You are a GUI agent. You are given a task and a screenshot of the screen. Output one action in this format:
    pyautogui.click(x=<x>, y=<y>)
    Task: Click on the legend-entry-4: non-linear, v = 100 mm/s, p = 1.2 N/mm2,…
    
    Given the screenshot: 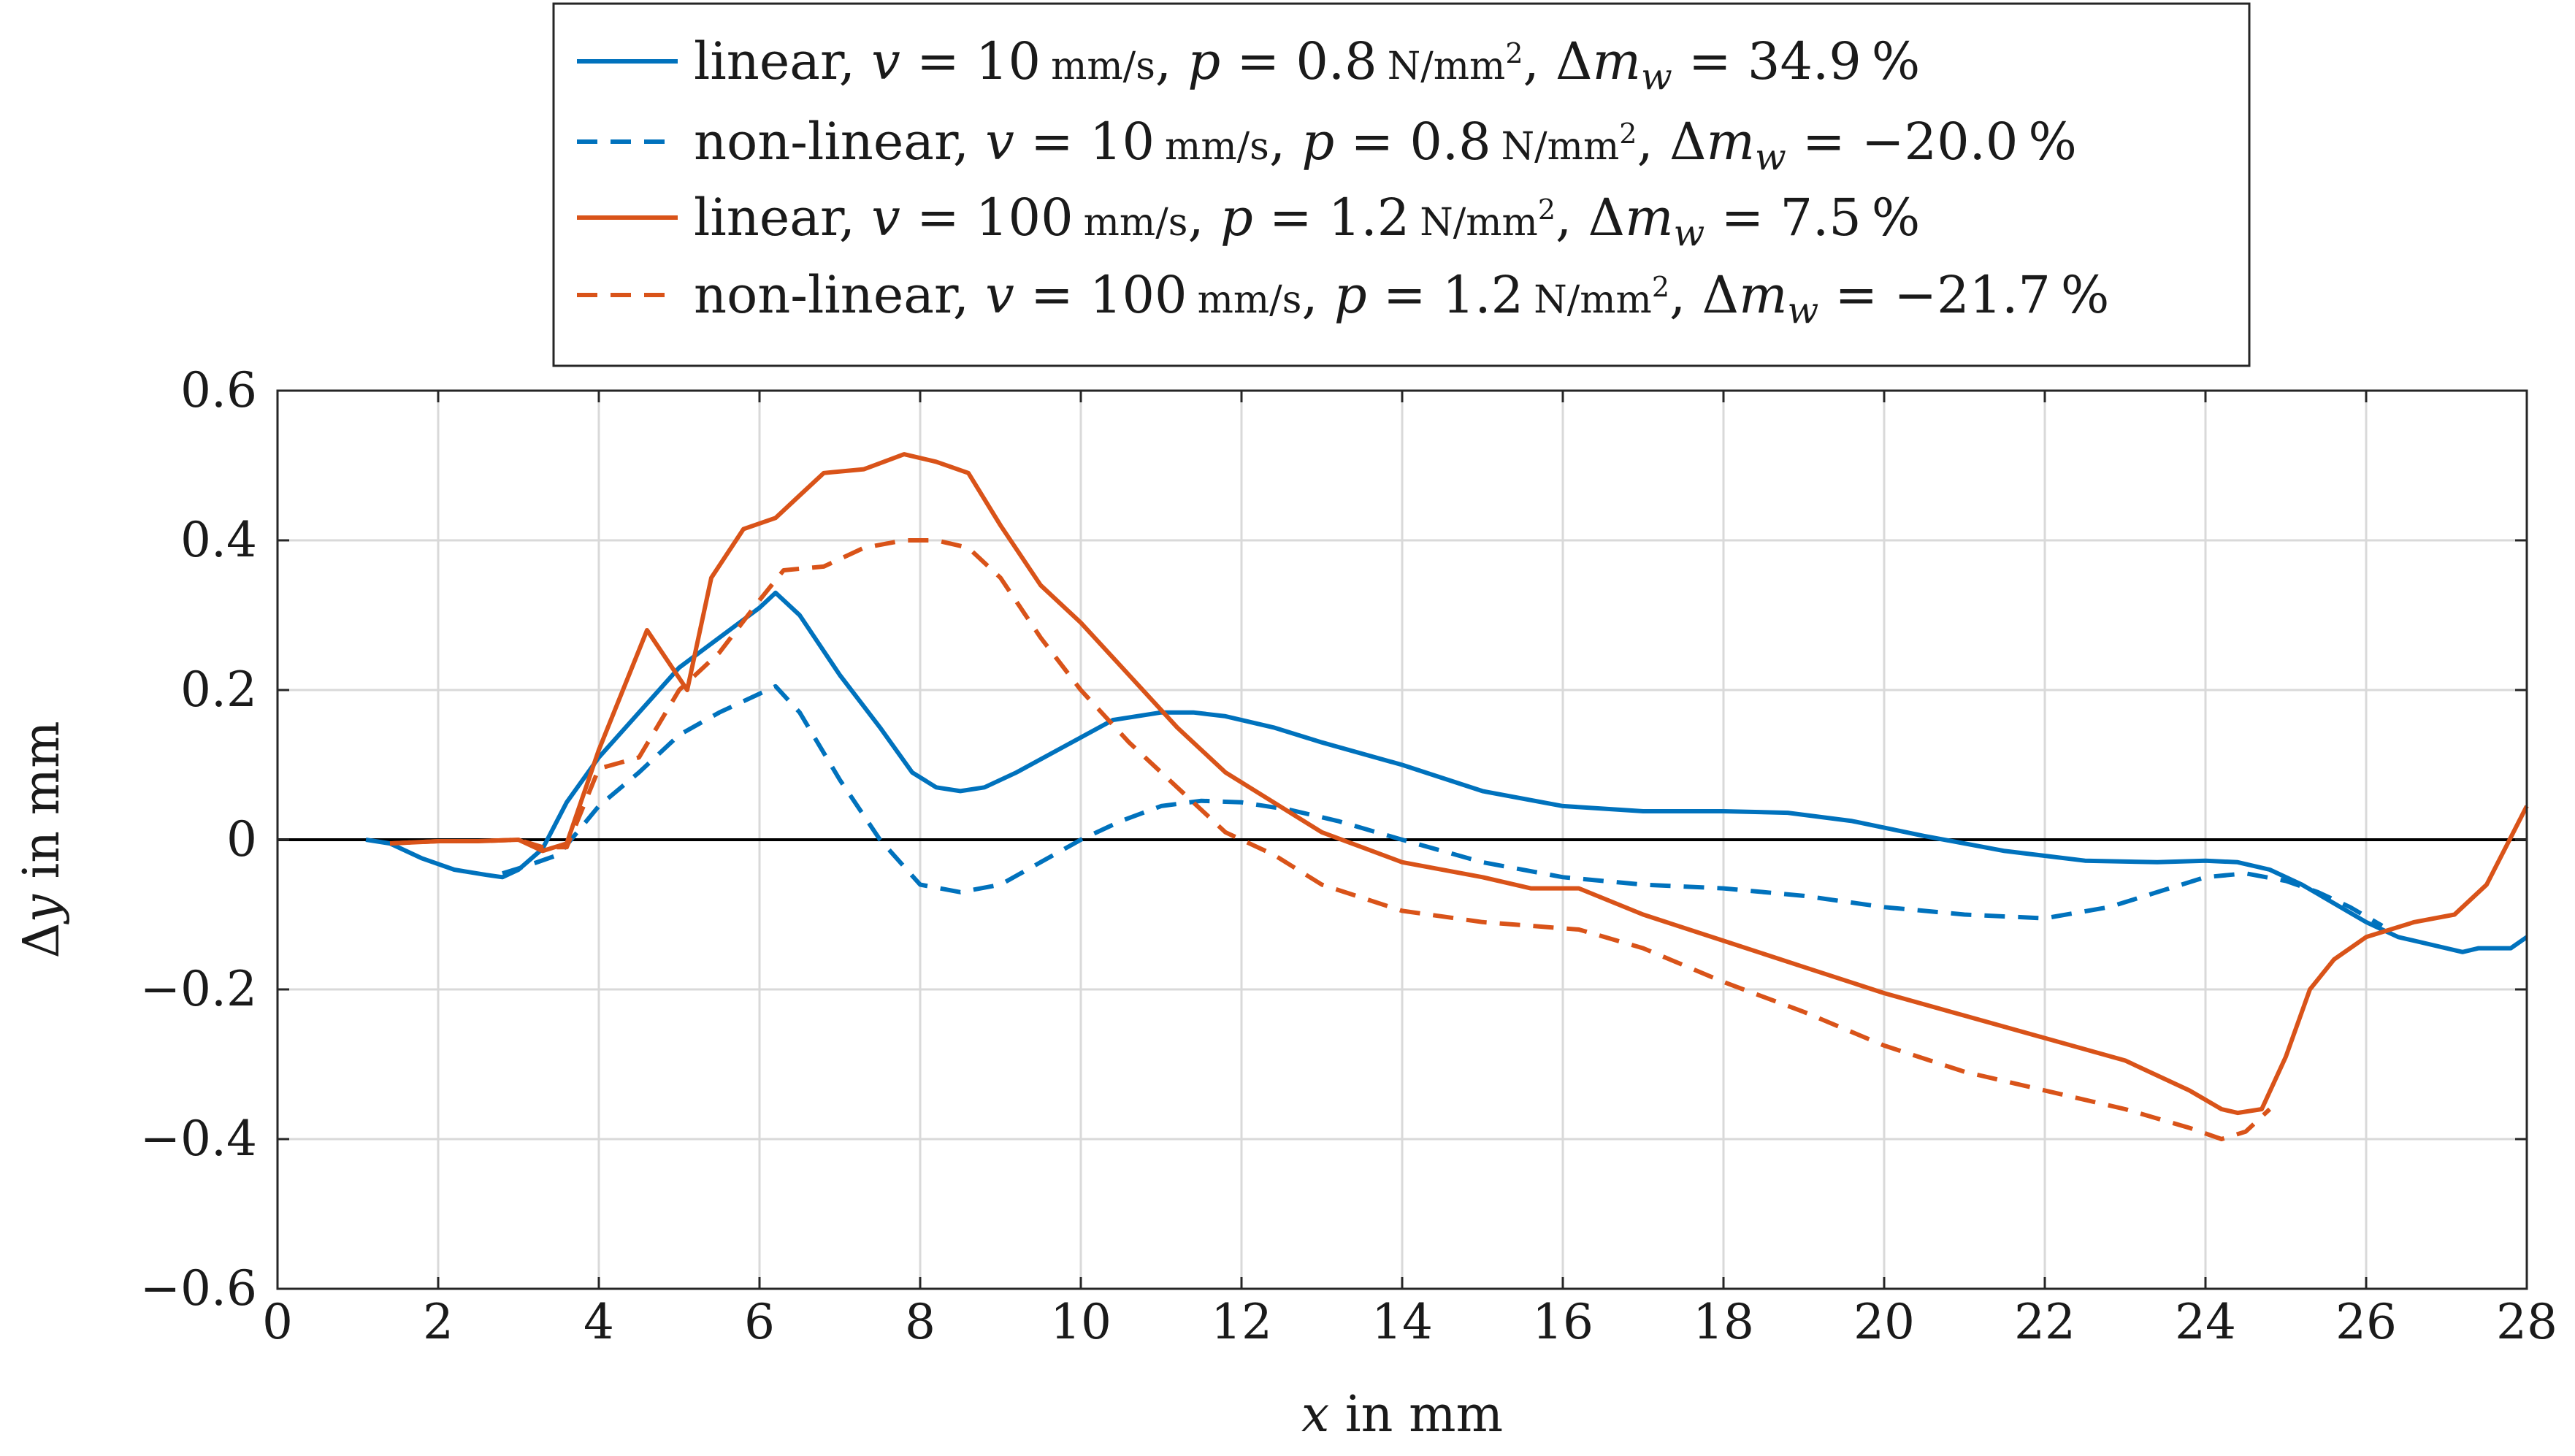 What is the action you would take?
    pyautogui.click(x=1401, y=298)
    